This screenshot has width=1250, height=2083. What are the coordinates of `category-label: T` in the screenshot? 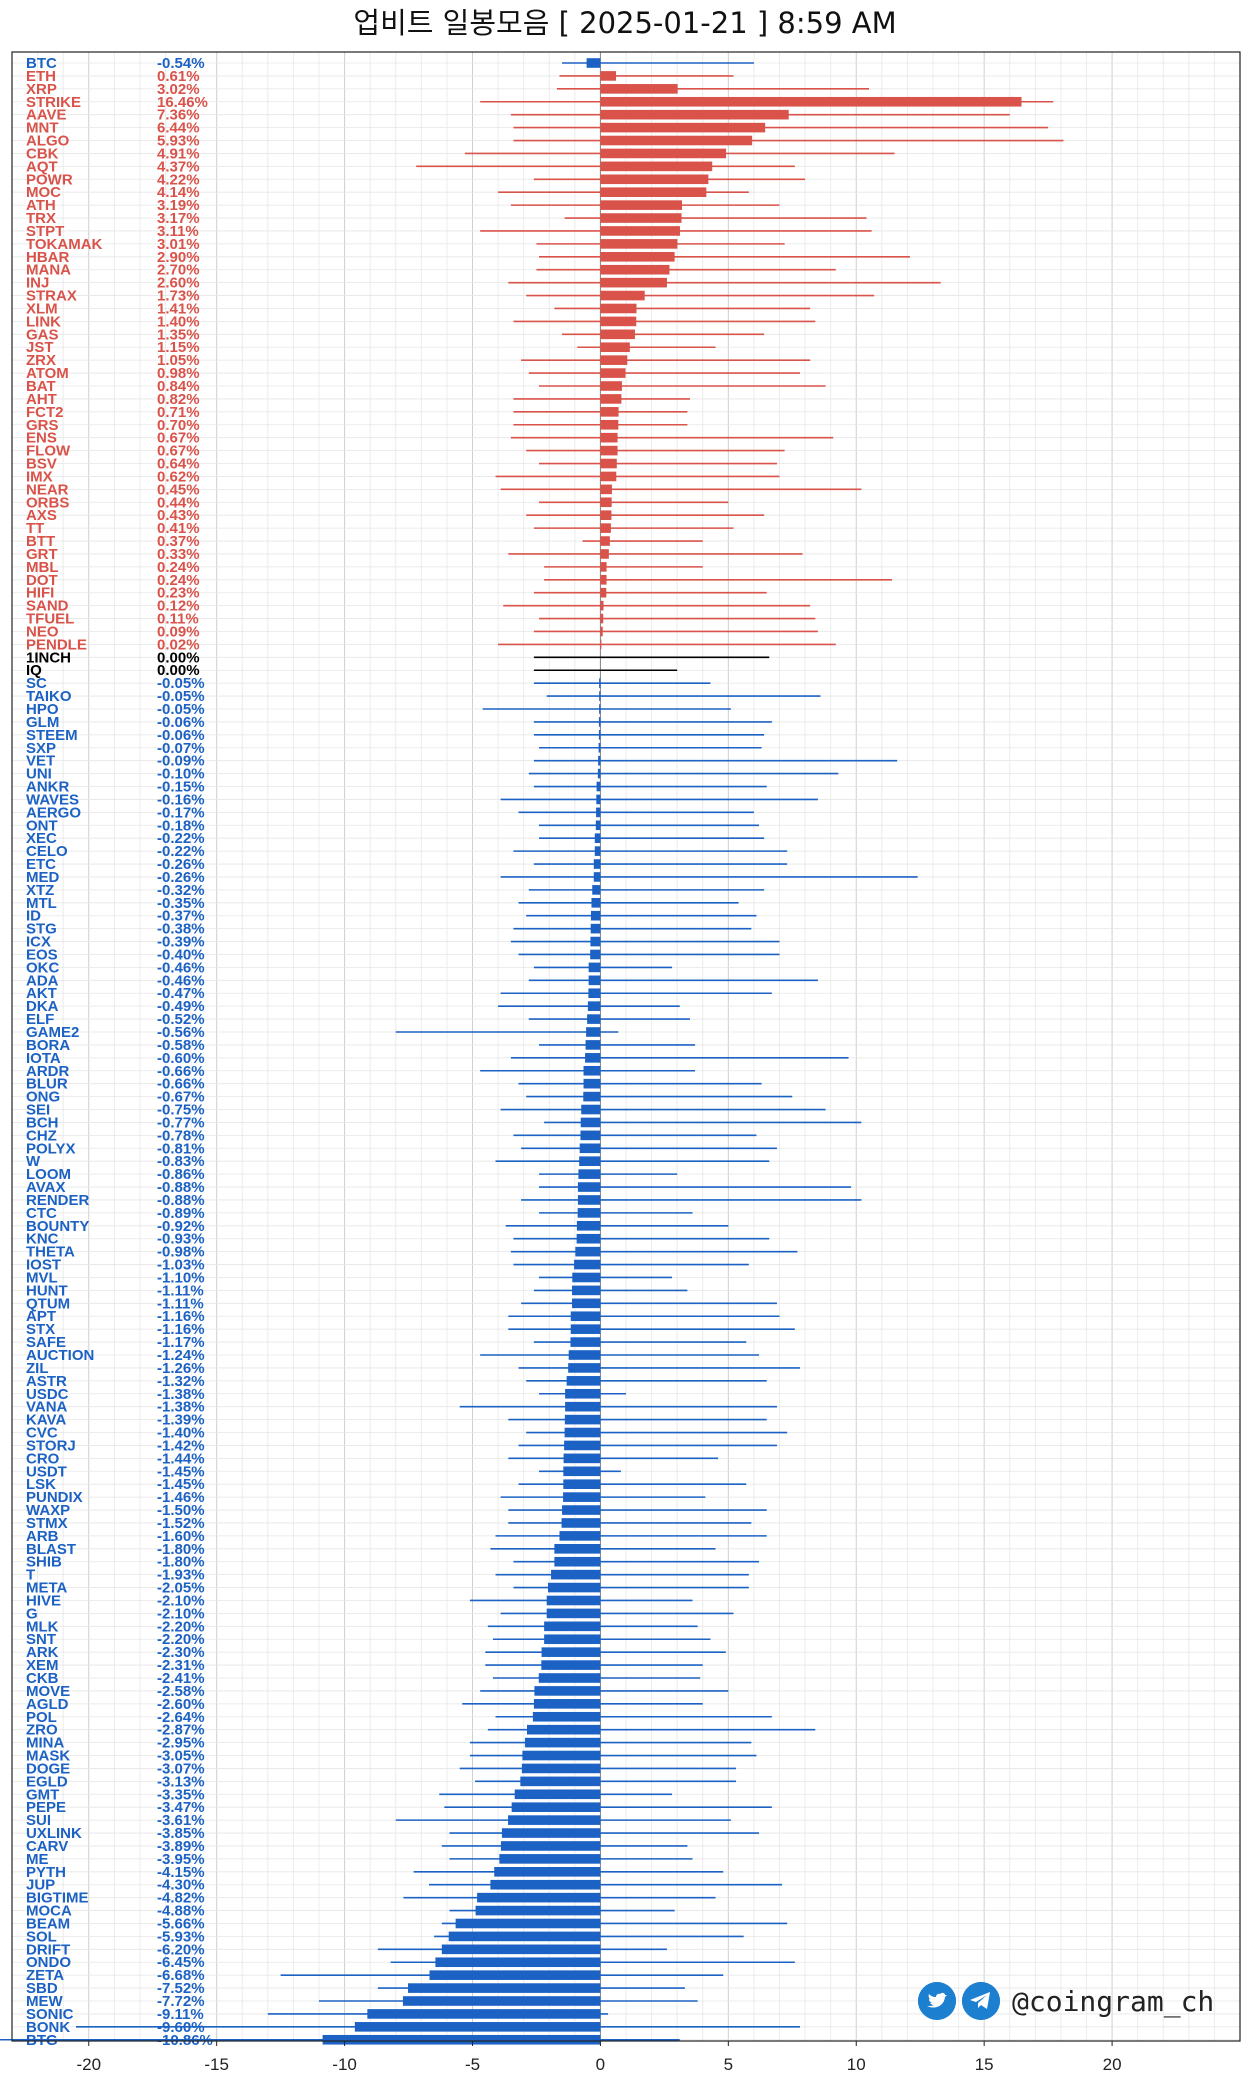 It's located at (30, 1575).